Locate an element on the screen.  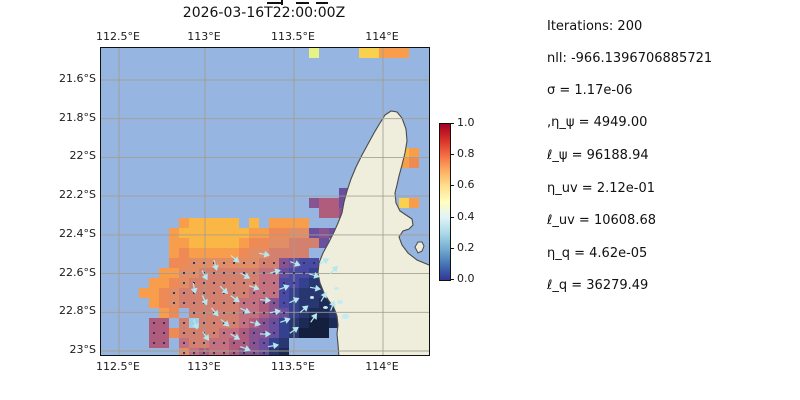
x-tick-label: 113.5°E is located at coordinates (293, 366).